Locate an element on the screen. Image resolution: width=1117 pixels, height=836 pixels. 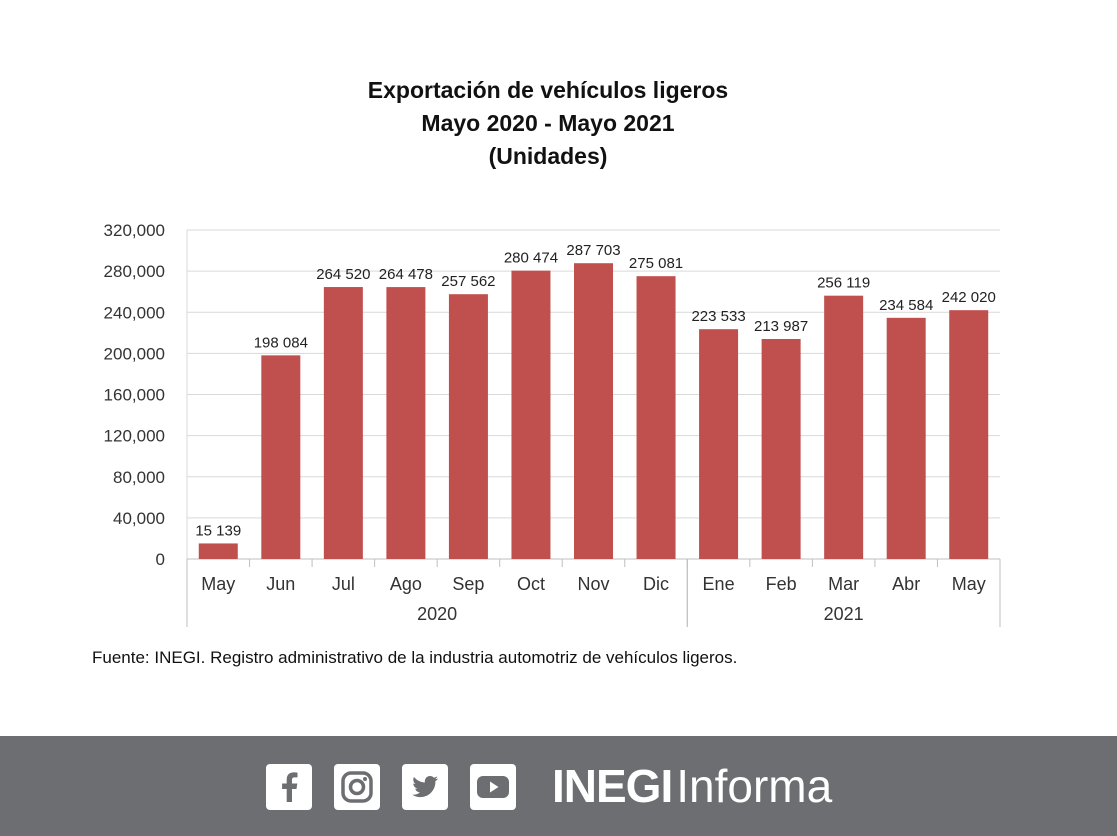
x-tick-label: Ago is located at coordinates (406, 584).